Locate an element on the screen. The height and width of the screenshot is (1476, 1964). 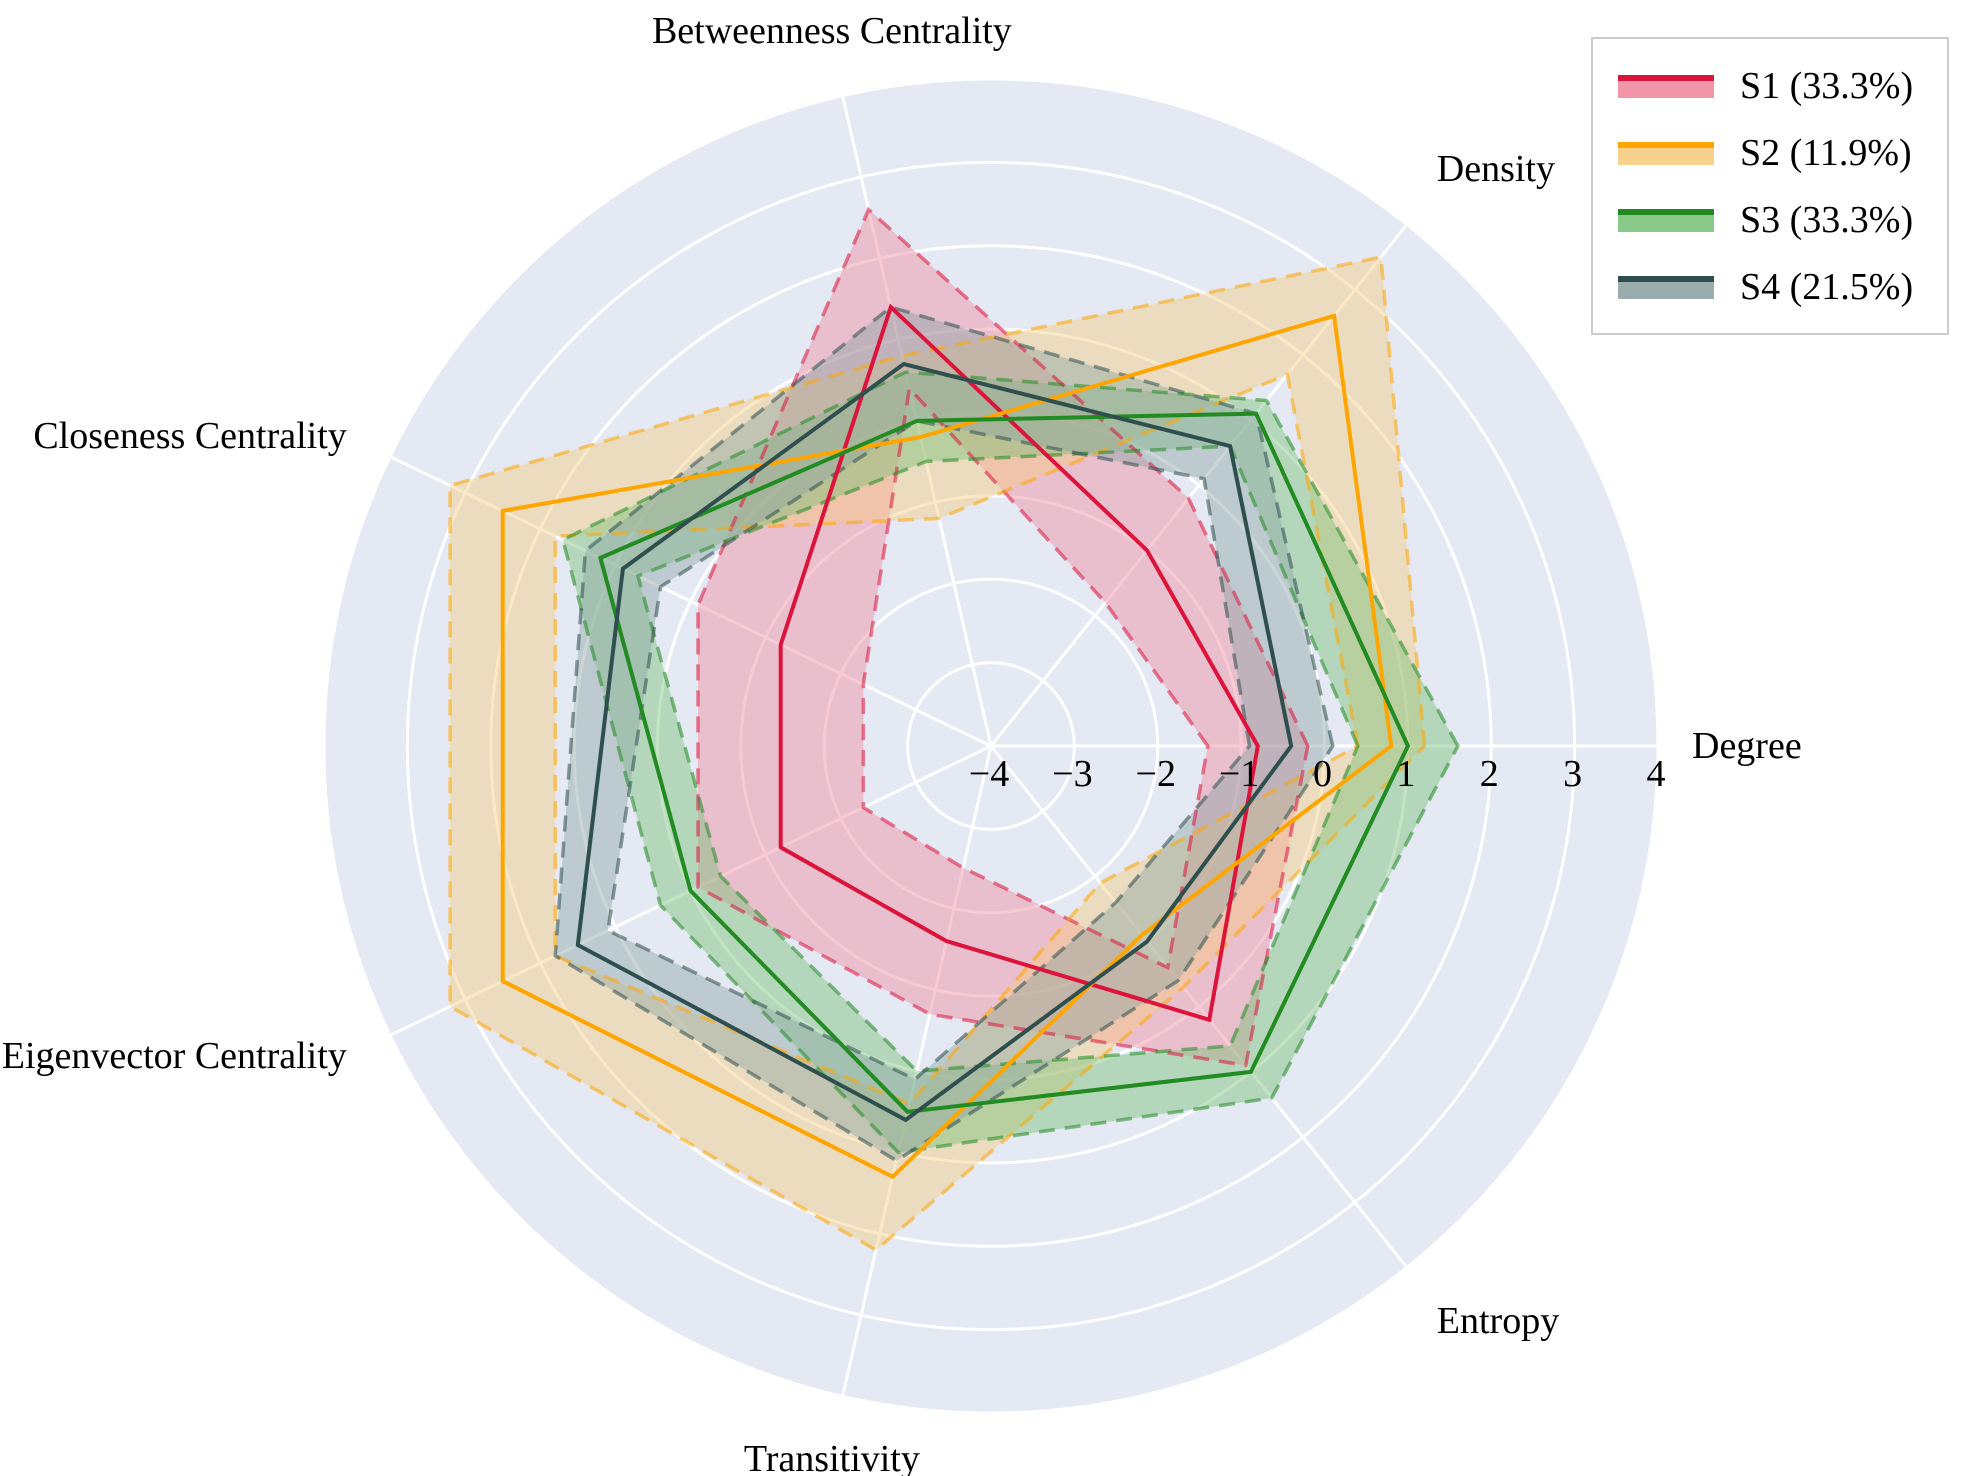
legend: S1 (33.3%) S2 (11.9%) S3 (33.3%) S4 (21.5%) is located at coordinates (1770, 186).